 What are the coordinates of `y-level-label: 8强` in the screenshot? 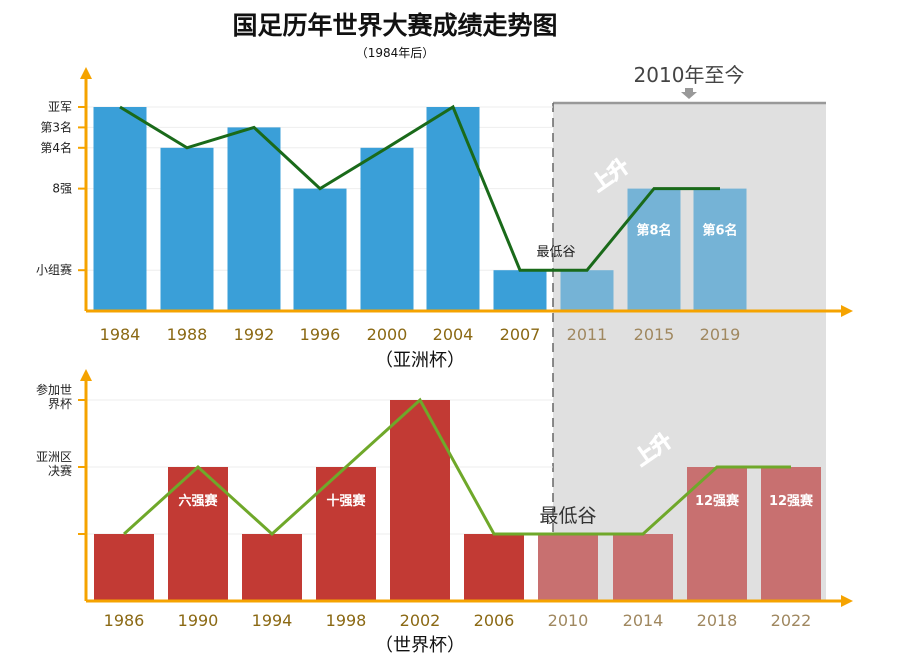 It's located at (62, 189).